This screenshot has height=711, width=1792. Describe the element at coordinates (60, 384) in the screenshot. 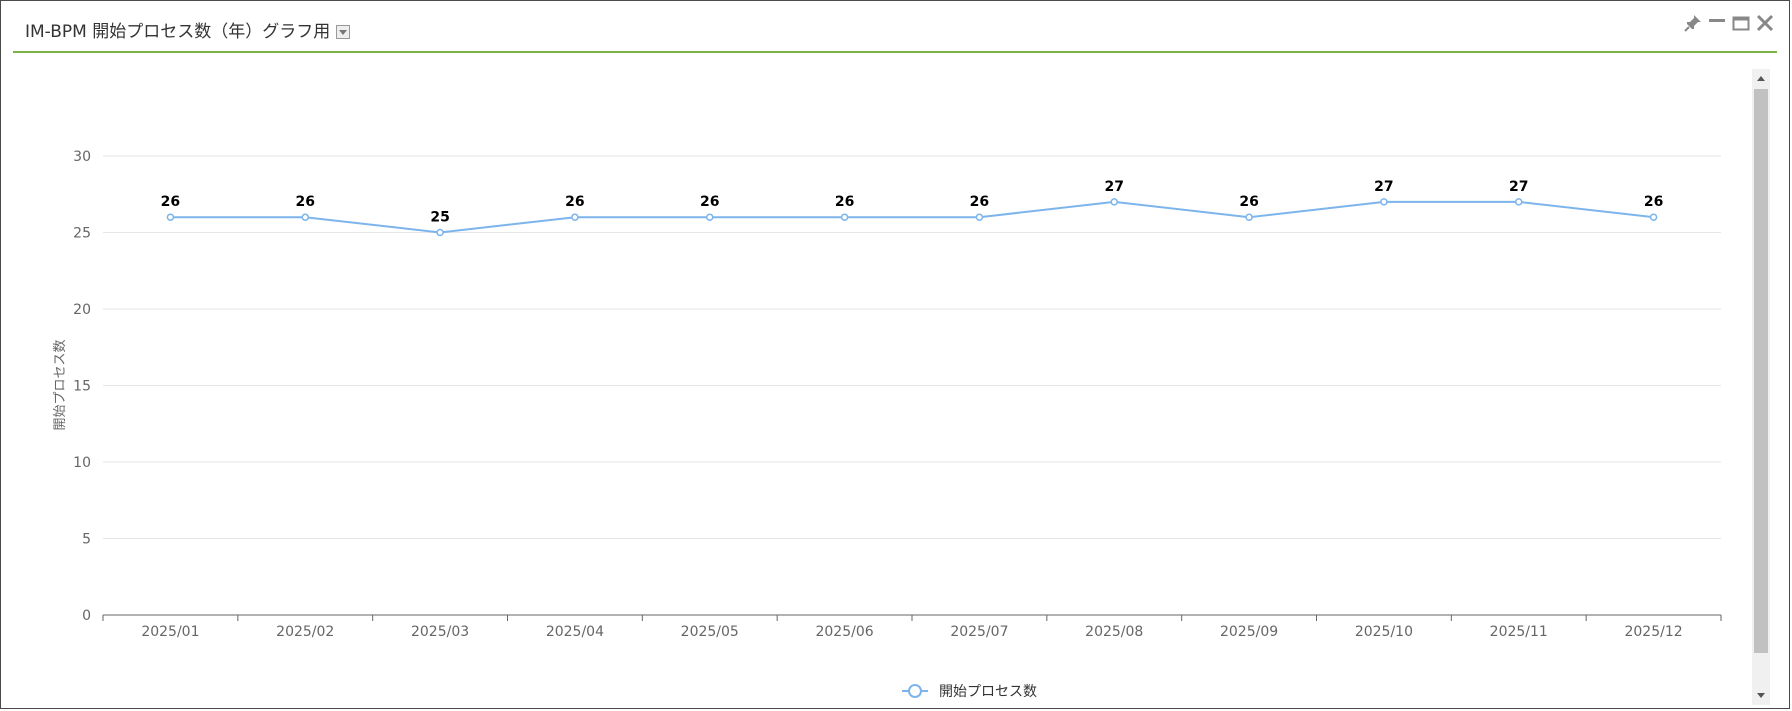

I see `y-axis-label: 開始プロセス数` at that location.